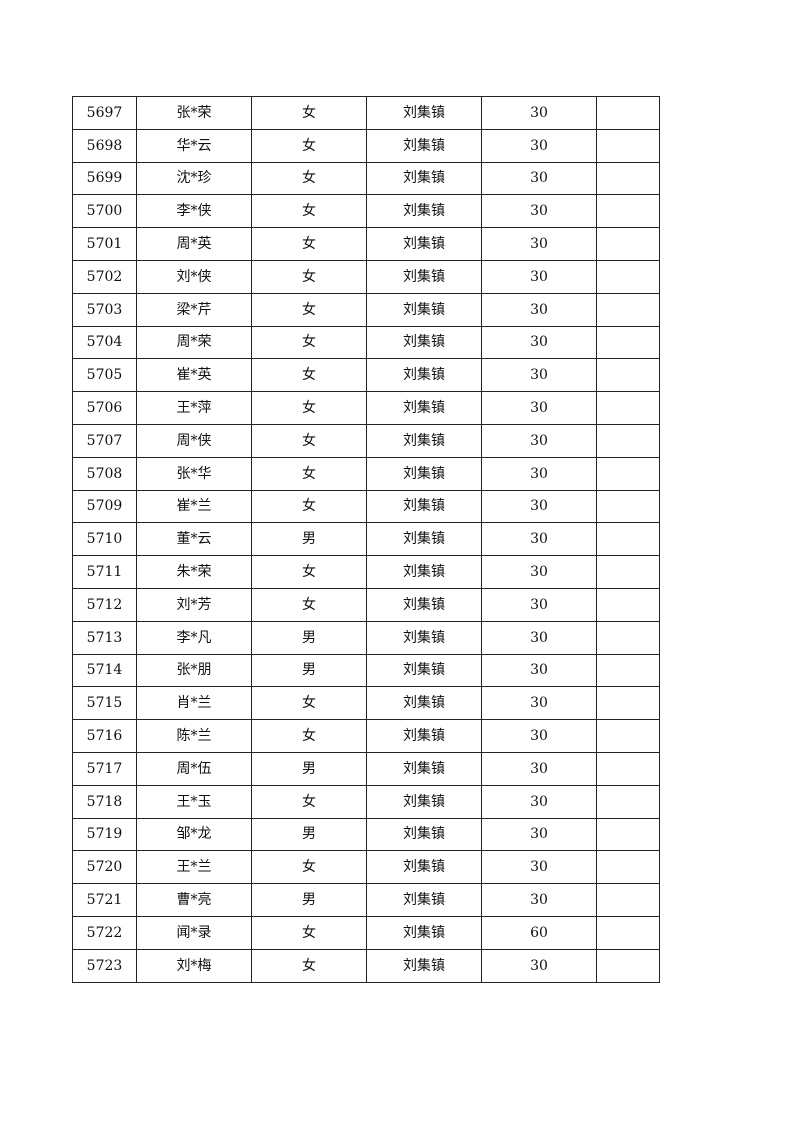 This screenshot has height=1122, width=793. Describe the element at coordinates (104, 867) in the screenshot. I see `id-cell: 5720` at that location.